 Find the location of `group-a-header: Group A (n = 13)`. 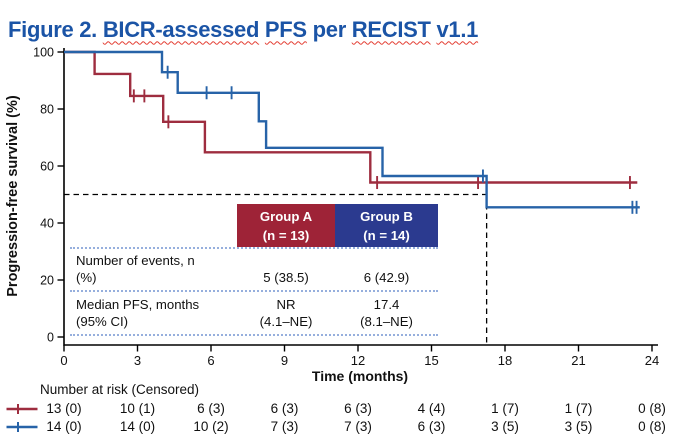

group-a-header: Group A (n = 13) is located at coordinates (286, 225).